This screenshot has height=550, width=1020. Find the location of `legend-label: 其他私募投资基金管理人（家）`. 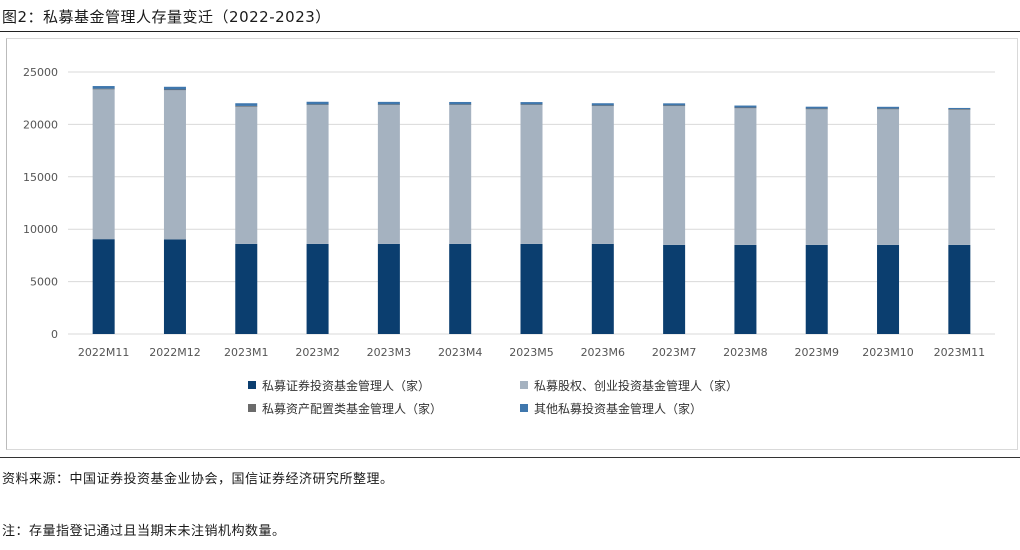

legend-label: 其他私募投资基金管理人（家） is located at coordinates (618, 408).